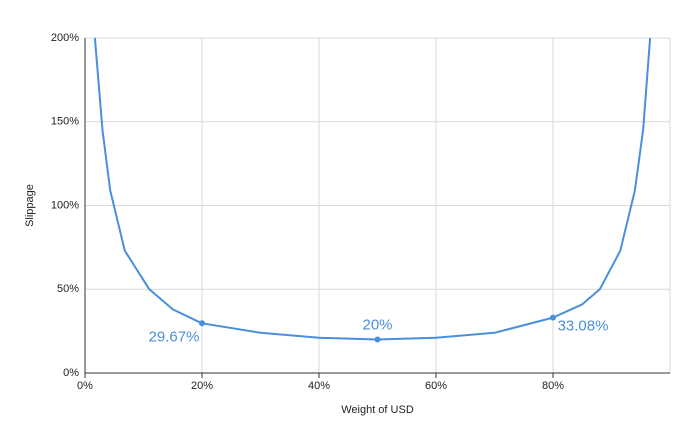  What do you see at coordinates (377, 410) in the screenshot?
I see `x-axis-label: Weight of USD` at bounding box center [377, 410].